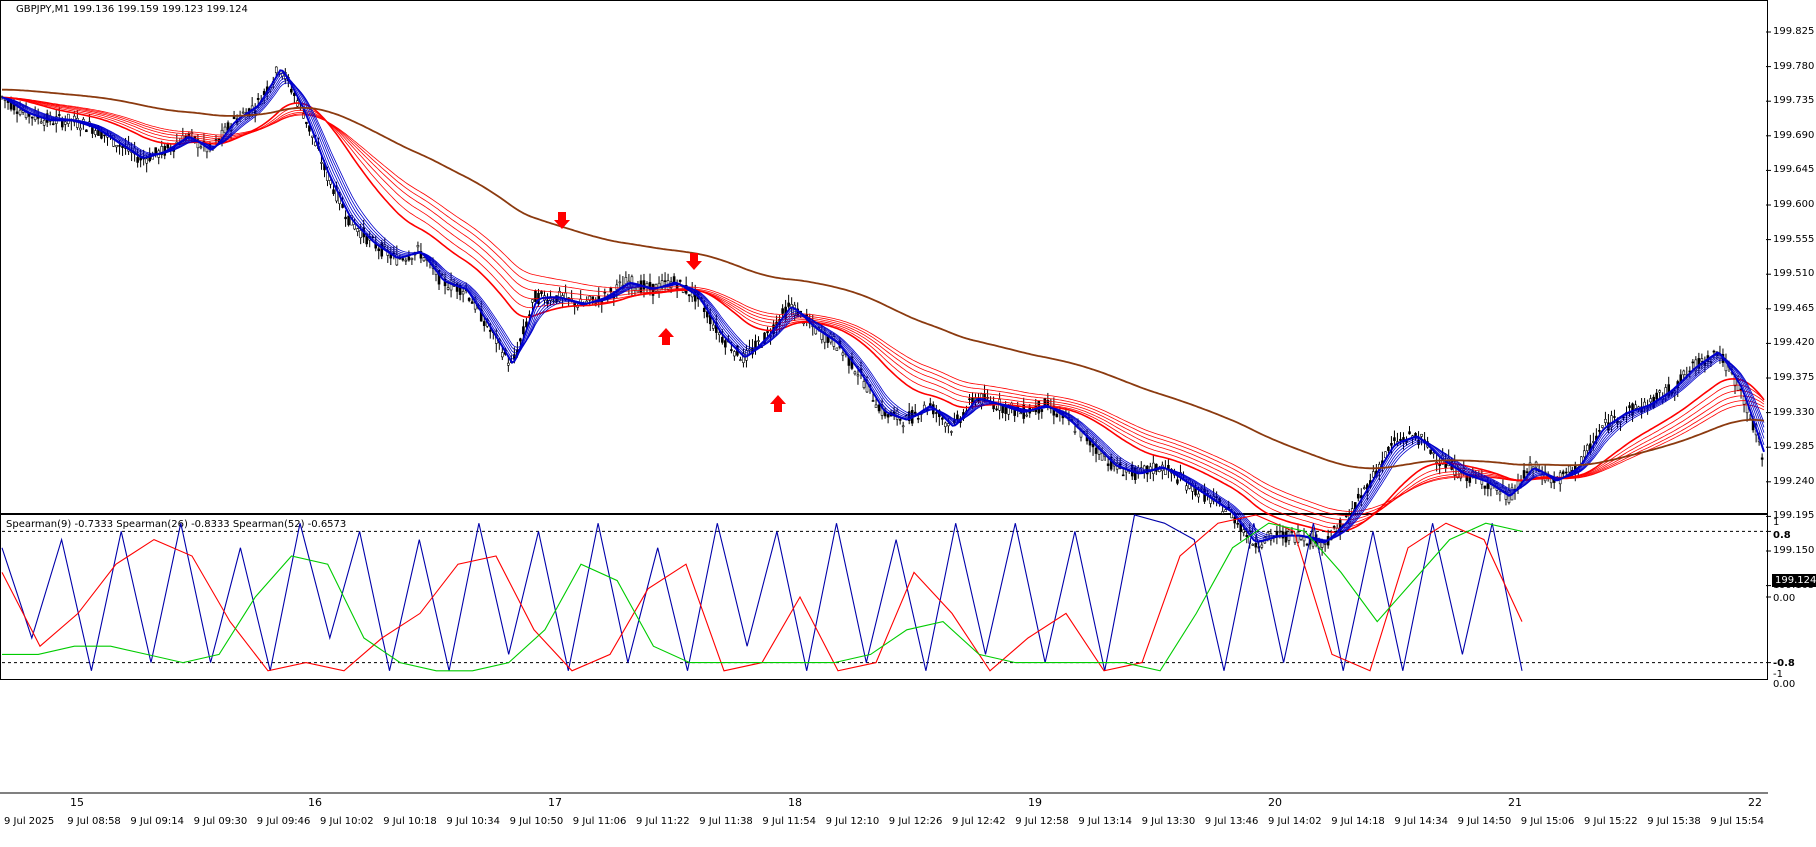 This screenshot has height=847, width=1816. I want to click on day-label: 15, so click(77, 802).